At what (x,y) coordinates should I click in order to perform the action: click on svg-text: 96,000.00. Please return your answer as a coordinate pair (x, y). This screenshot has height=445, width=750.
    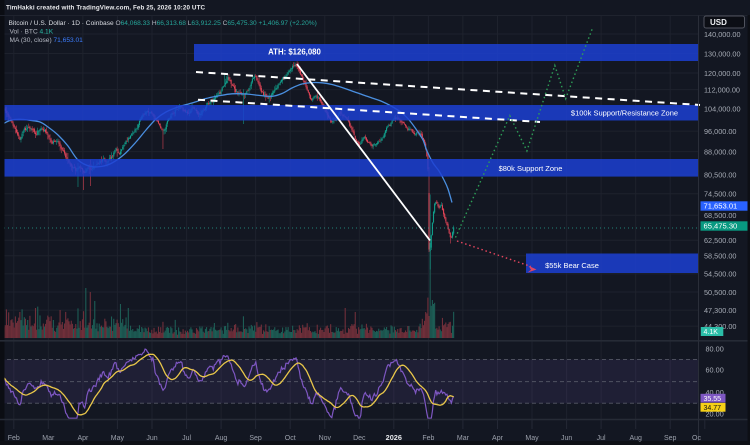
    Looking at the image, I should click on (720, 131).